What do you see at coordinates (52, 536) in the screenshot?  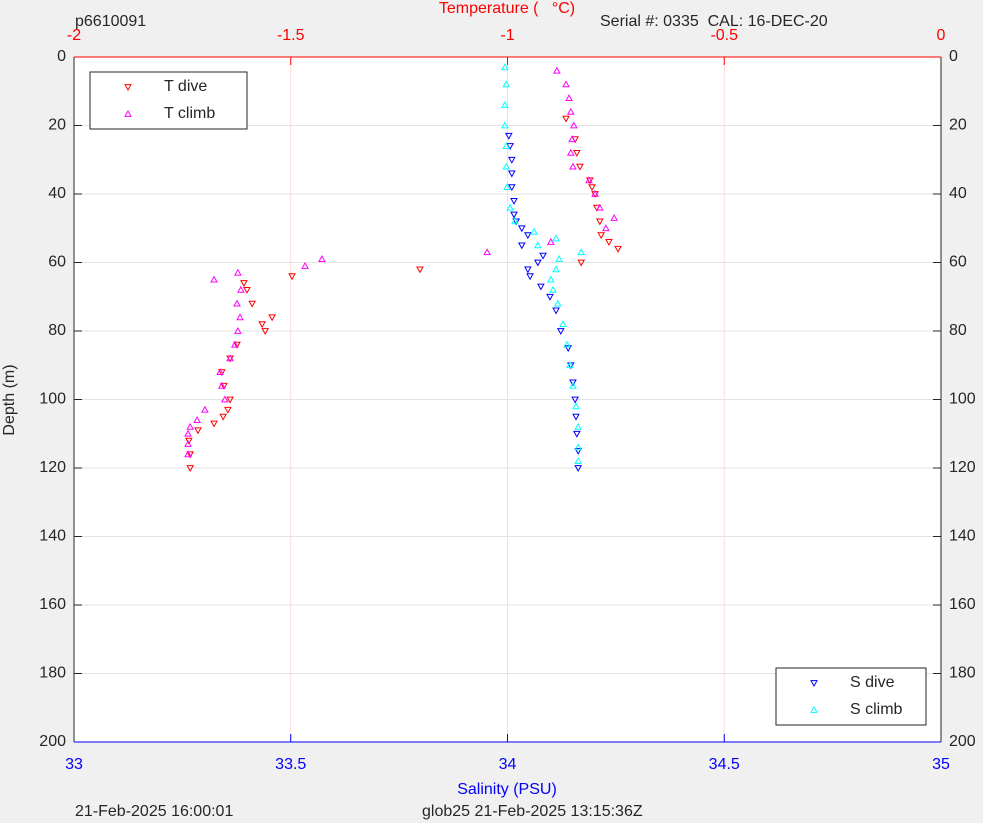 I see `y-tick-label: 140` at bounding box center [52, 536].